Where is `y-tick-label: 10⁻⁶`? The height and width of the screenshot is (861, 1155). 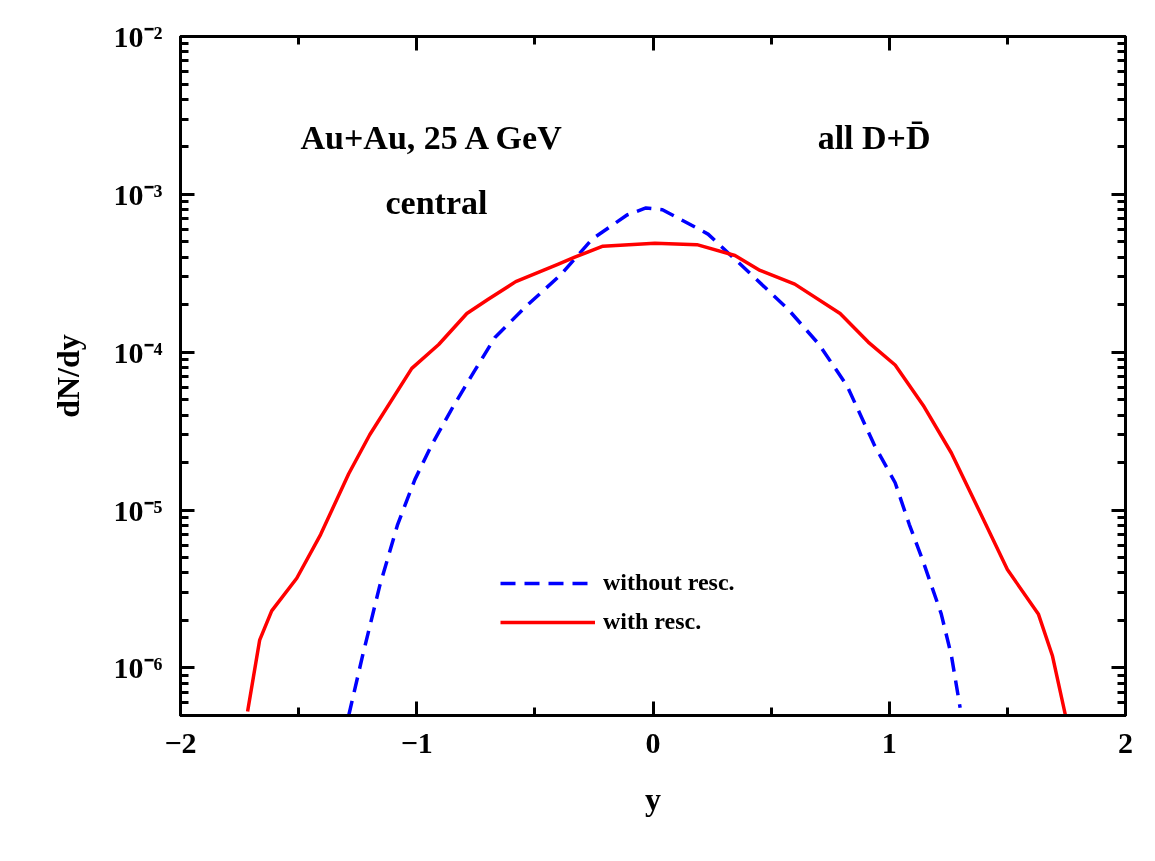
y-tick-label: 10⁻⁶ is located at coordinates (138, 668).